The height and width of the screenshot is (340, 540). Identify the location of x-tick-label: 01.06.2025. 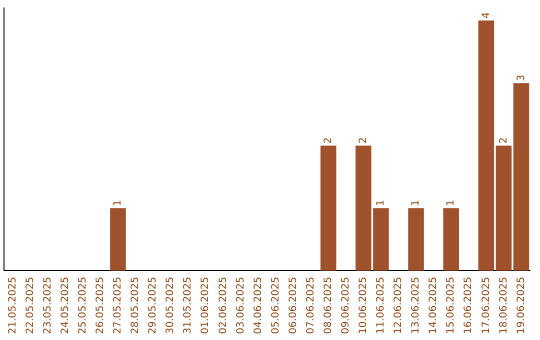
(206, 305).